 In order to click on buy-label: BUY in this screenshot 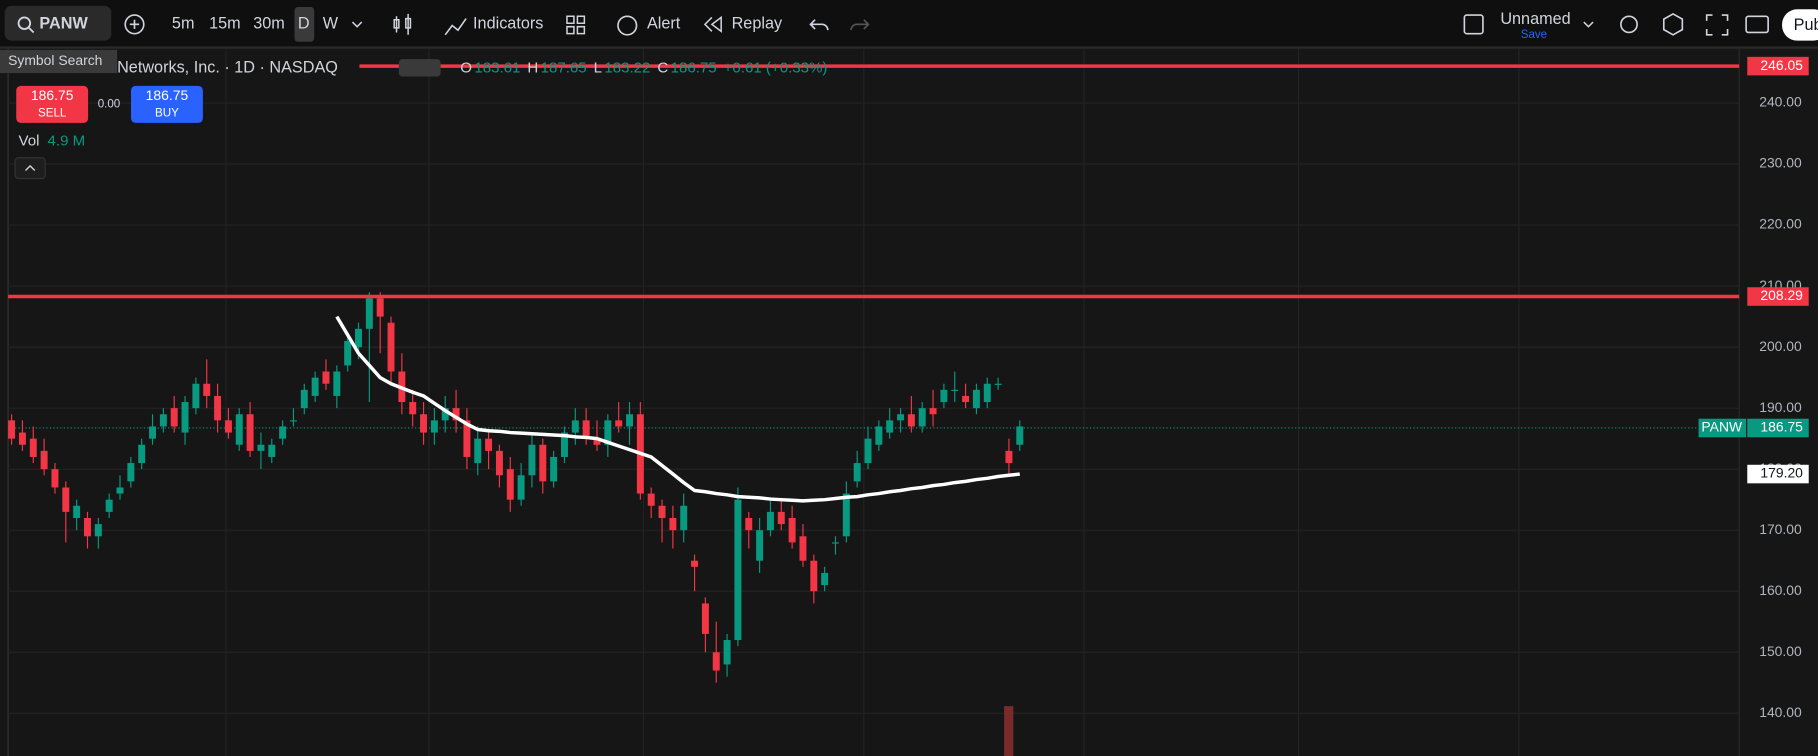, I will do `click(167, 114)`.